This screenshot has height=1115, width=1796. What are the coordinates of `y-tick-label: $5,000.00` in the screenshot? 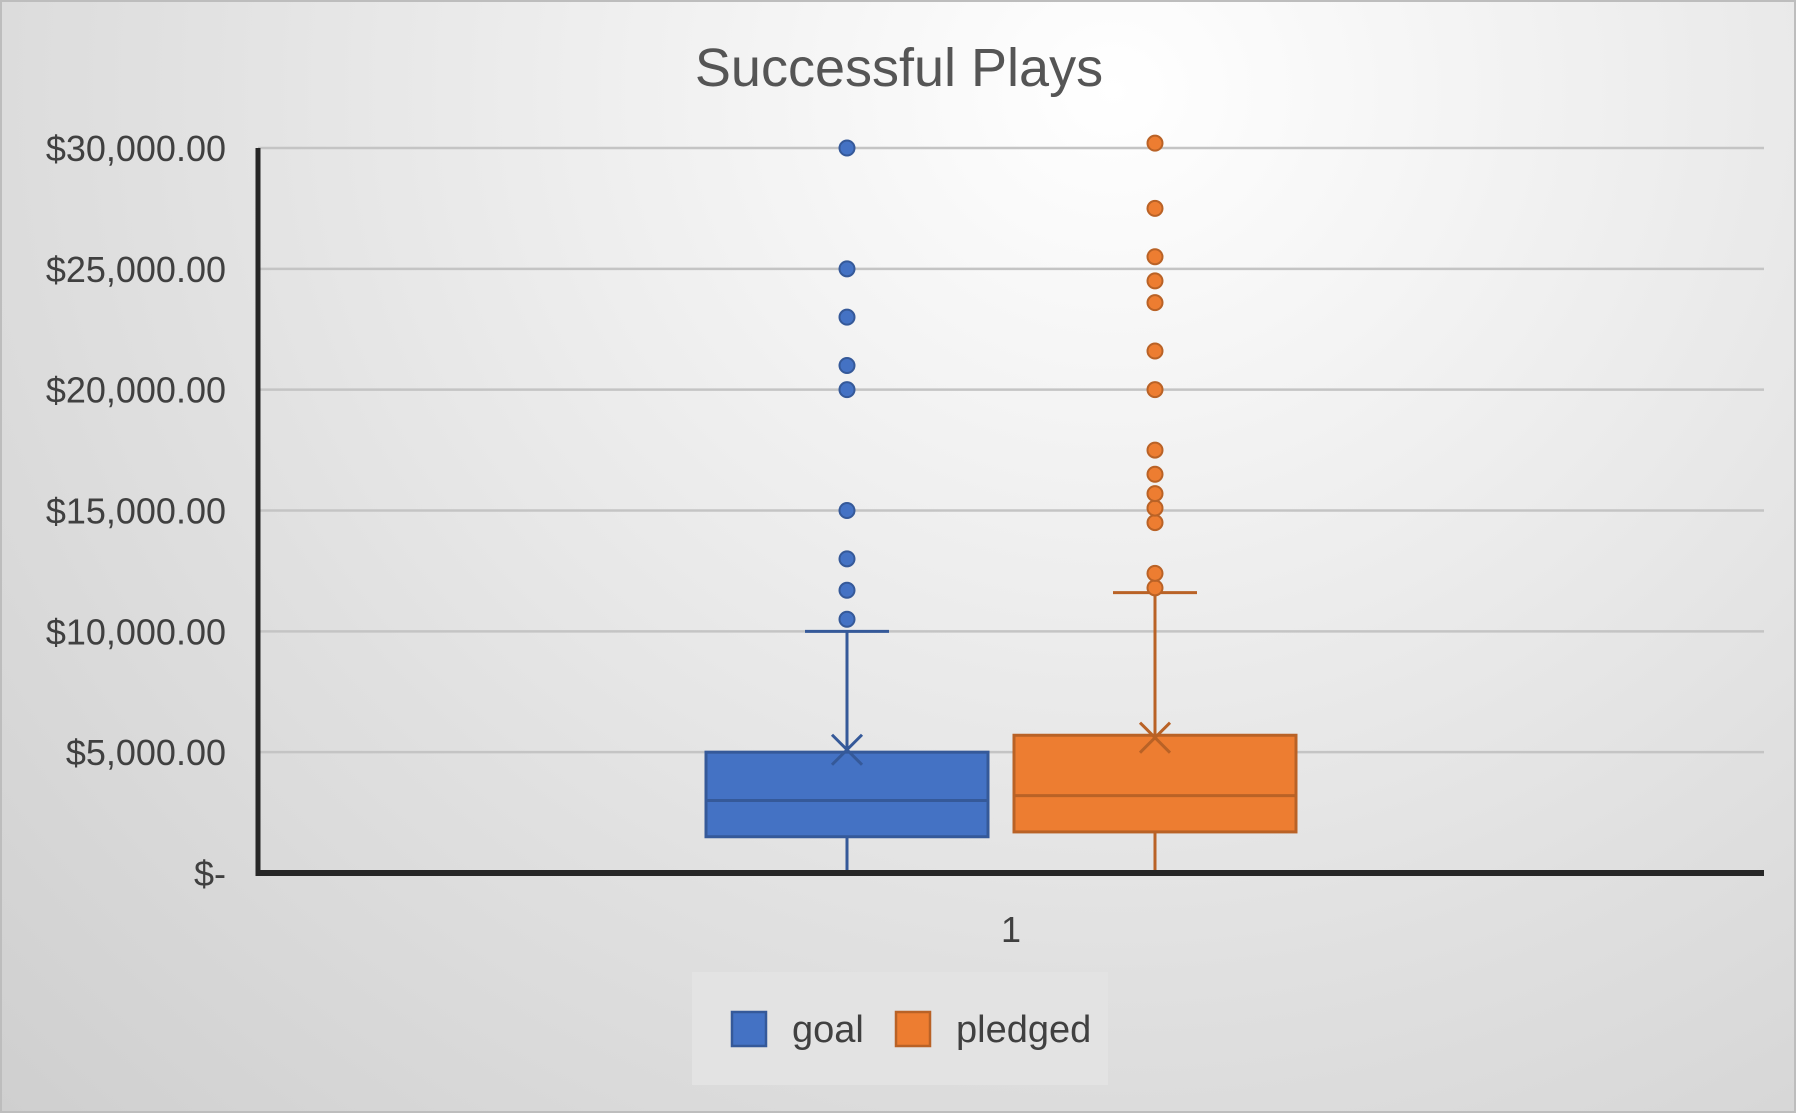 It's located at (146, 752).